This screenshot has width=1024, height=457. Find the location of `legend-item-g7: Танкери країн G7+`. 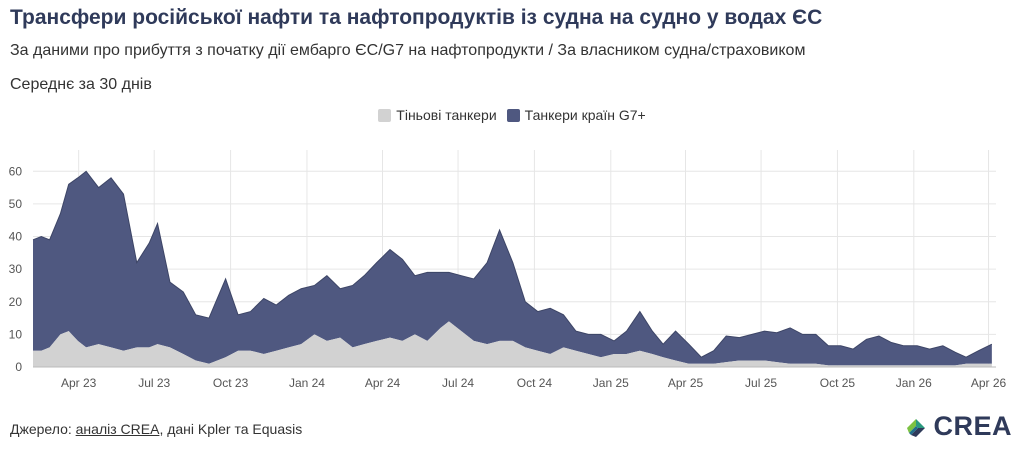

legend-item-g7: Танкери країн G7+ is located at coordinates (576, 115).